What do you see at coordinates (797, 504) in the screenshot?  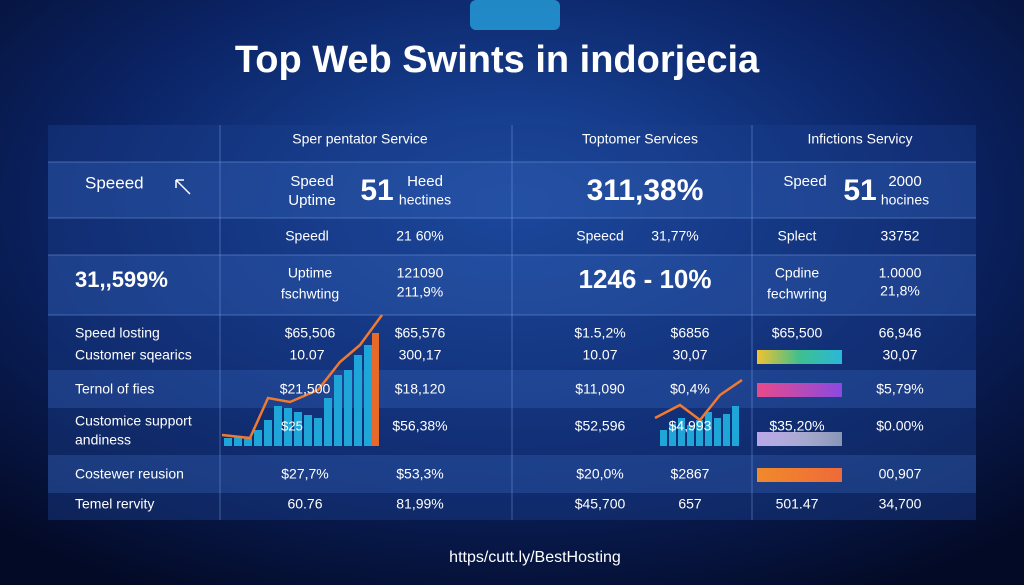 I see `table-cell: 501.47` at bounding box center [797, 504].